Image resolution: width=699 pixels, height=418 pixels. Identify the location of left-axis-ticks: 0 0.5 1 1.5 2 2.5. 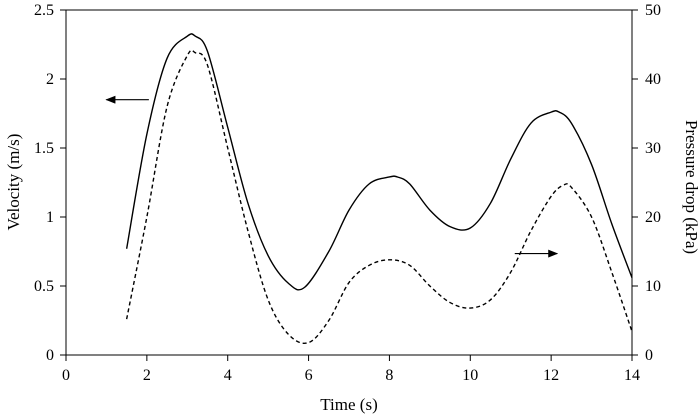
(50, 183).